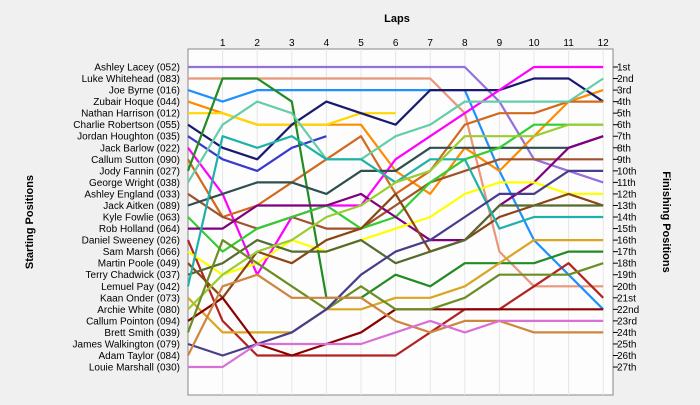  Describe the element at coordinates (626, 333) in the screenshot. I see `finish-label: 24th` at that location.